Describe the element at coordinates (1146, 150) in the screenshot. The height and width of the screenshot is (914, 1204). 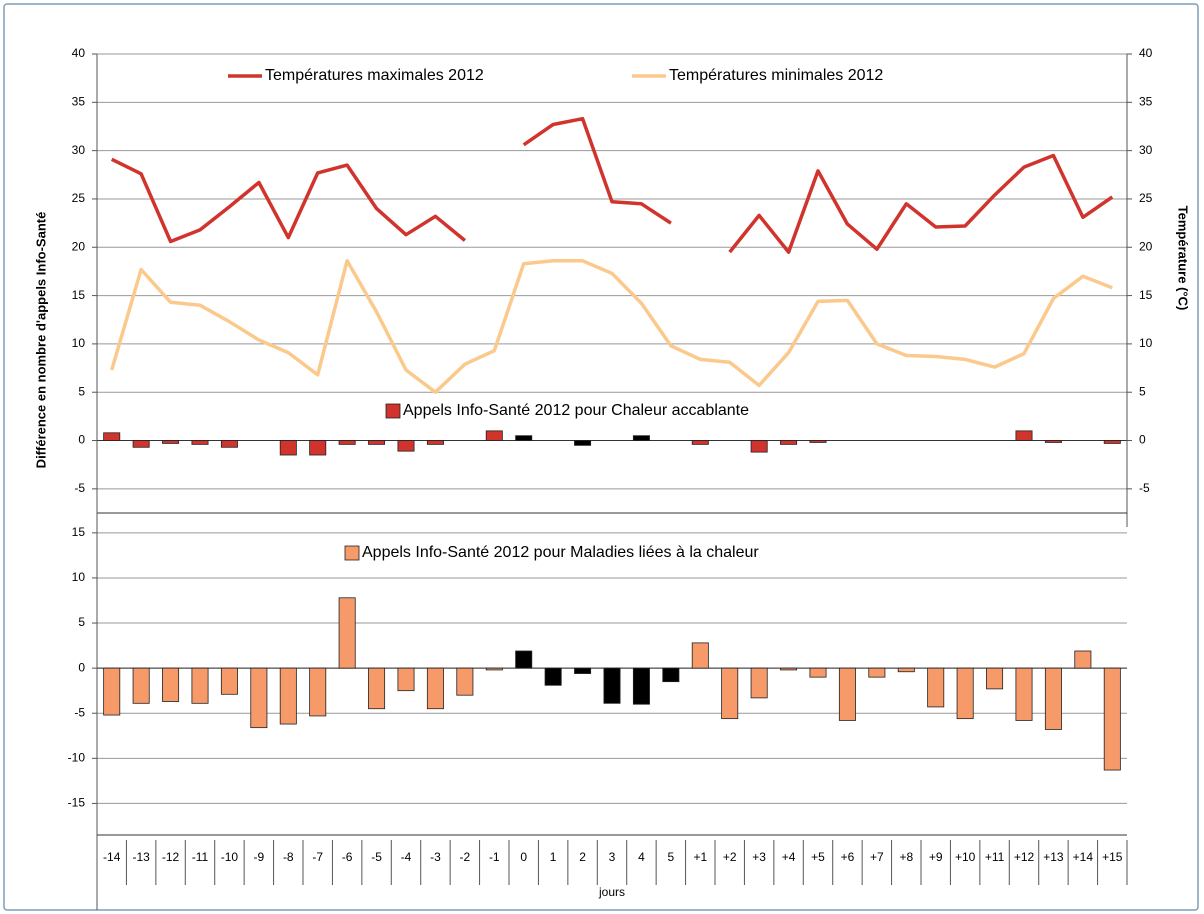
I see `y2-tick-label: 30` at that location.